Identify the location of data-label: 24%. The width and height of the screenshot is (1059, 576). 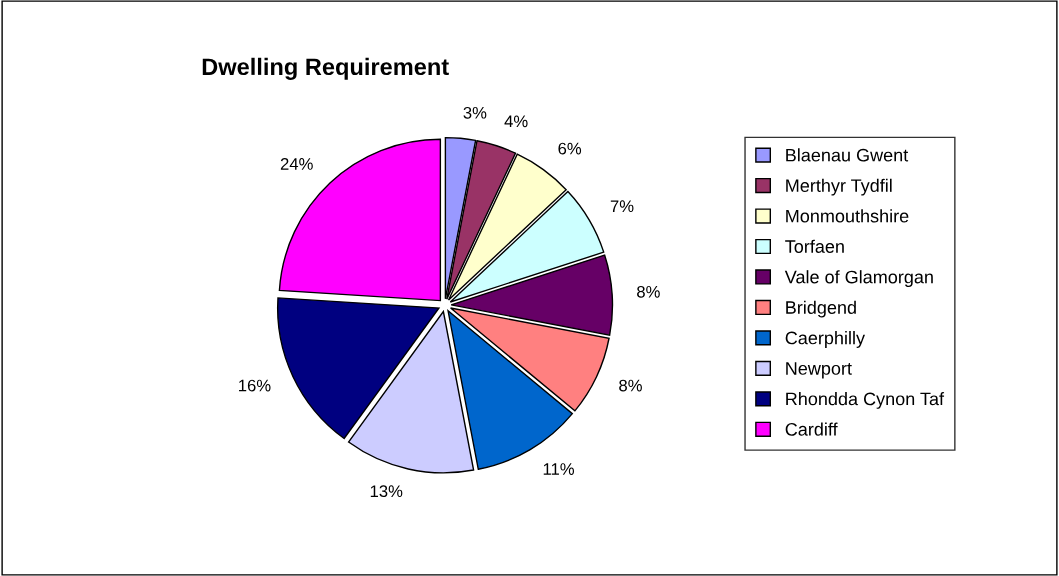
(296, 164).